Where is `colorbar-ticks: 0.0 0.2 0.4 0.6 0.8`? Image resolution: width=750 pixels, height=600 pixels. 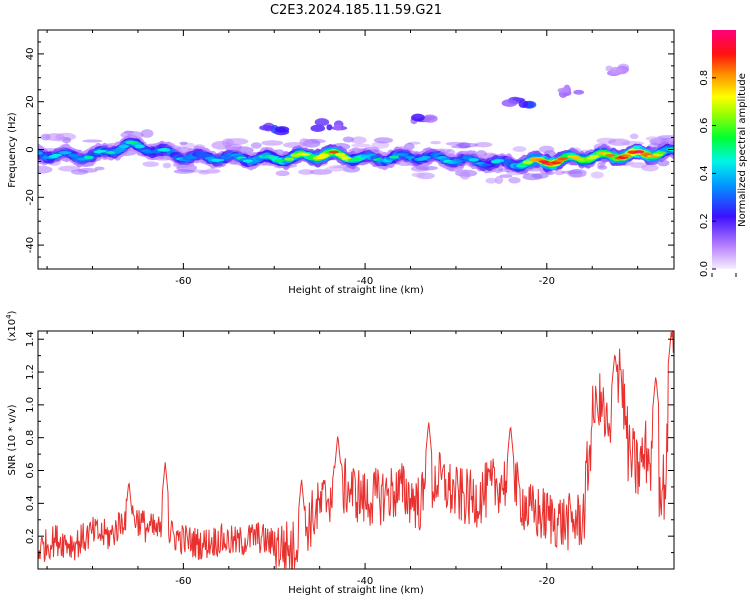
colorbar-ticks: 0.0 0.2 0.4 0.6 0.8 is located at coordinates (718, 173).